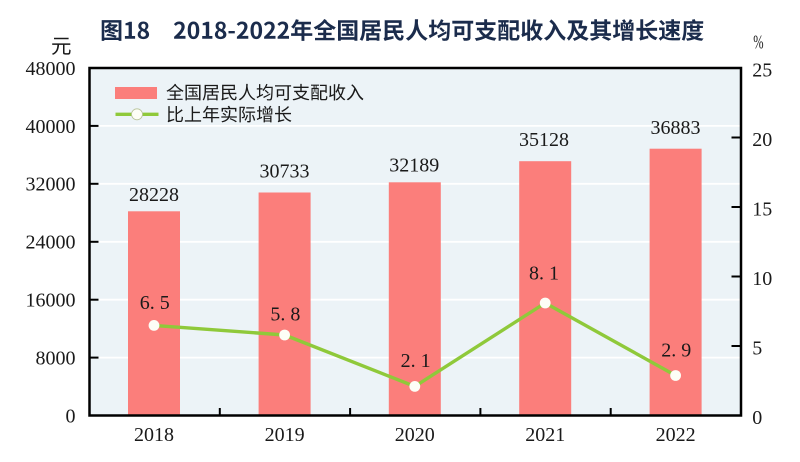 This screenshot has width=800, height=462. I want to click on svg-text: 32189, so click(414, 166).